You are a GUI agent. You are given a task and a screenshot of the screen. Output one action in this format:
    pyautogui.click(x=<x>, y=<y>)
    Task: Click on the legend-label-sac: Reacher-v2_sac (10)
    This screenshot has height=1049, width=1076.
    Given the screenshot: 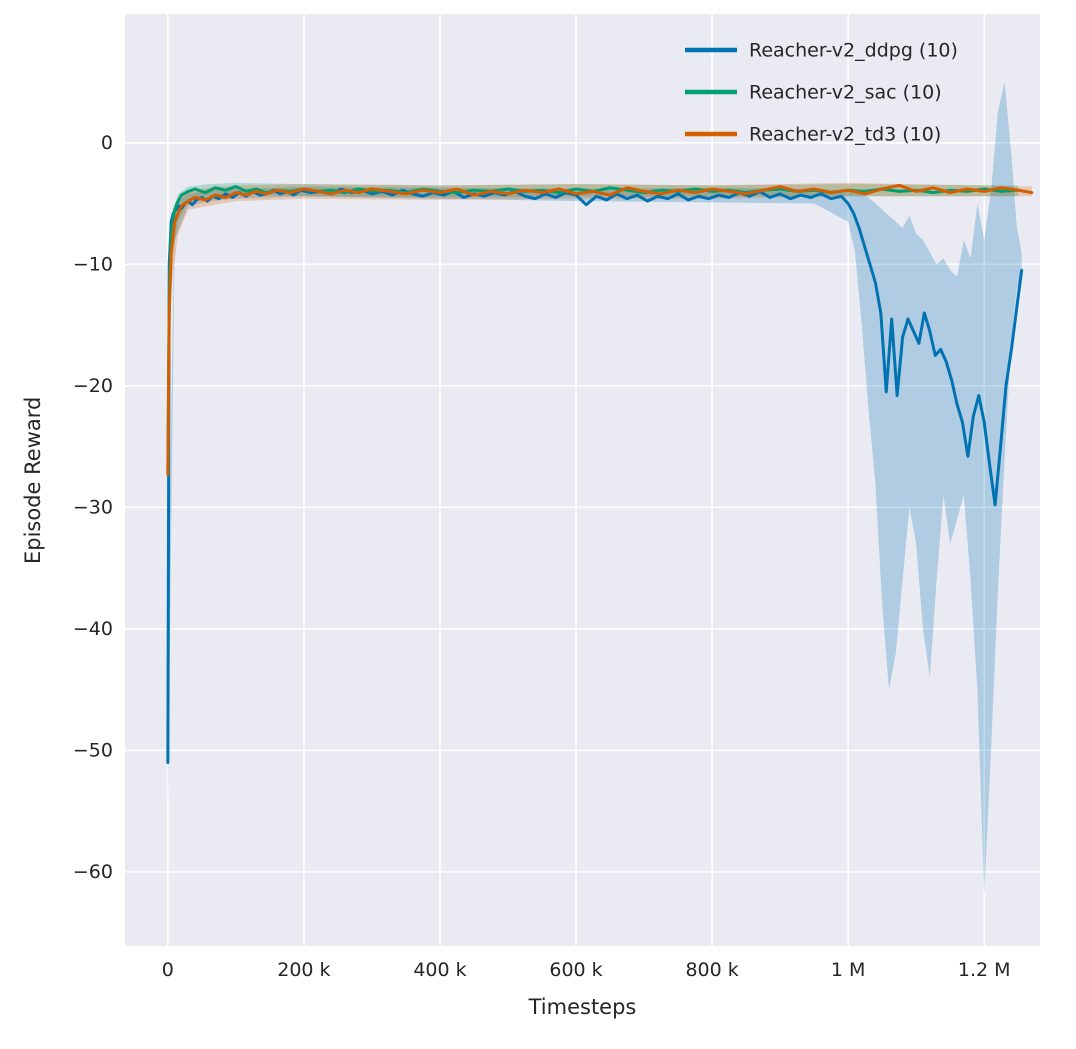 What is the action you would take?
    pyautogui.click(x=845, y=93)
    